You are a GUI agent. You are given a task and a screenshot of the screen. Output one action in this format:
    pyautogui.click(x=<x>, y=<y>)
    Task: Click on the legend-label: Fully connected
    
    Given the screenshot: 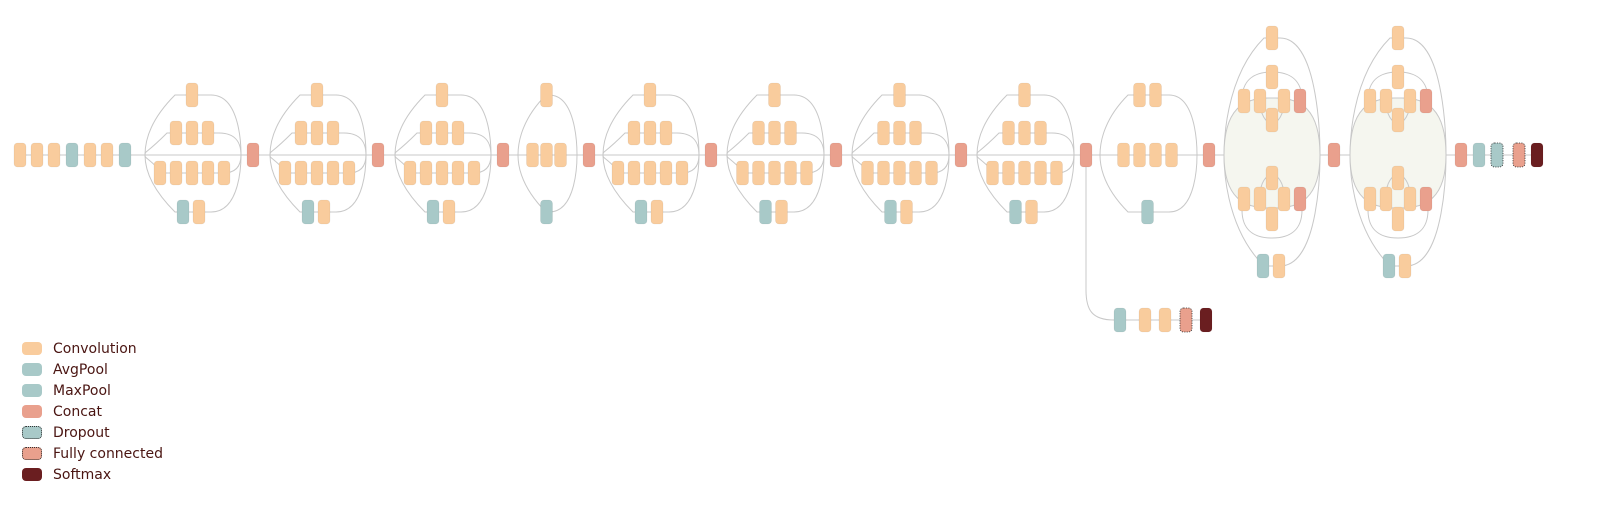 What is the action you would take?
    pyautogui.click(x=108, y=453)
    